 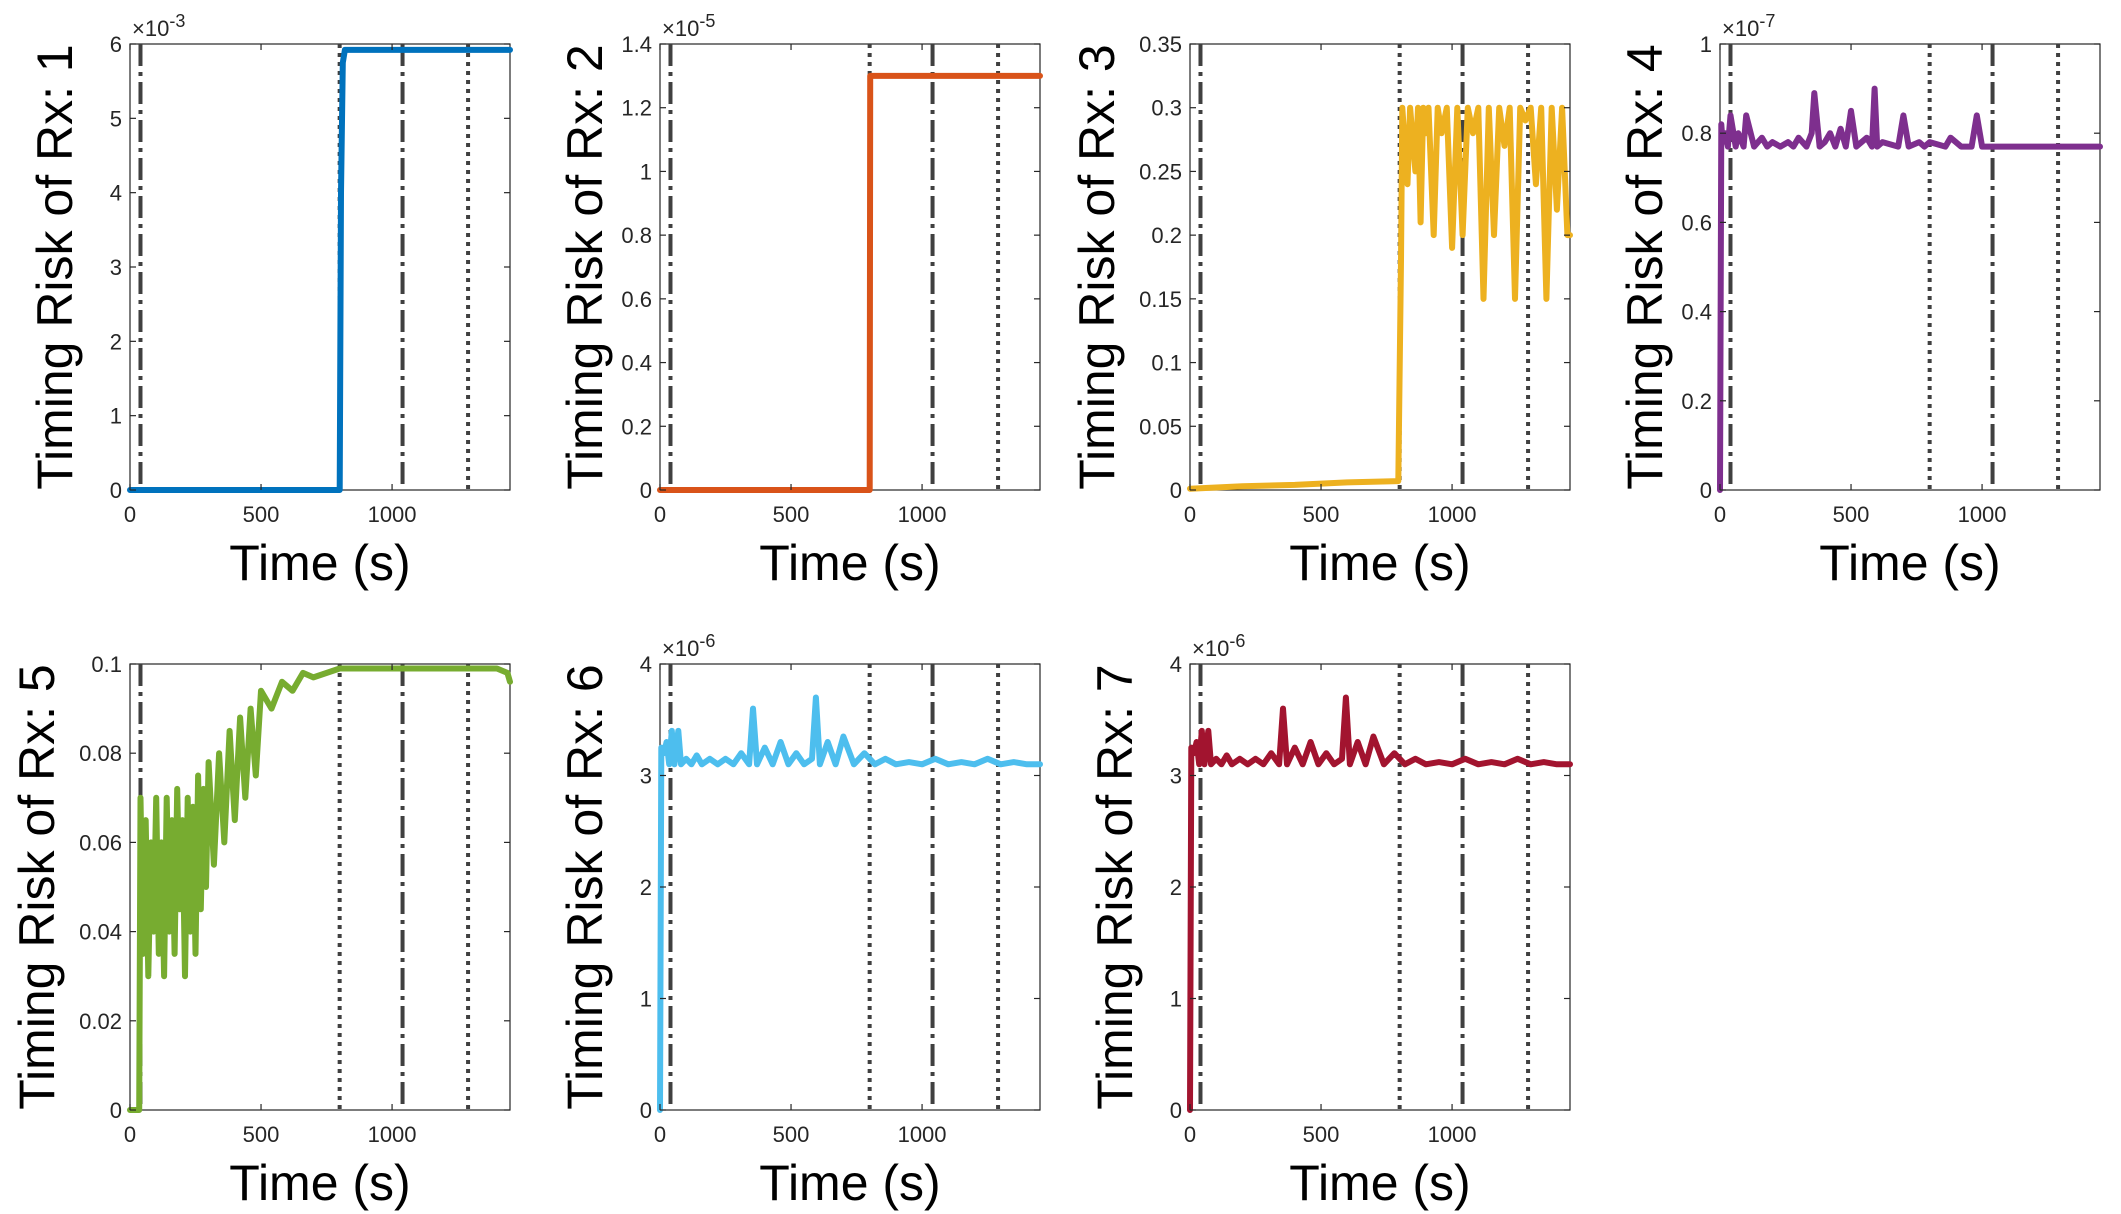 I want to click on y-axis-label: Timing Risk of Rx: 2, so click(x=585, y=266).